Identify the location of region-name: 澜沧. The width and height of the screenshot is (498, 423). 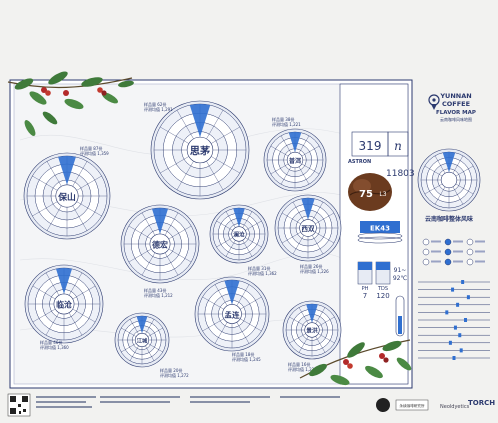
(239, 235).